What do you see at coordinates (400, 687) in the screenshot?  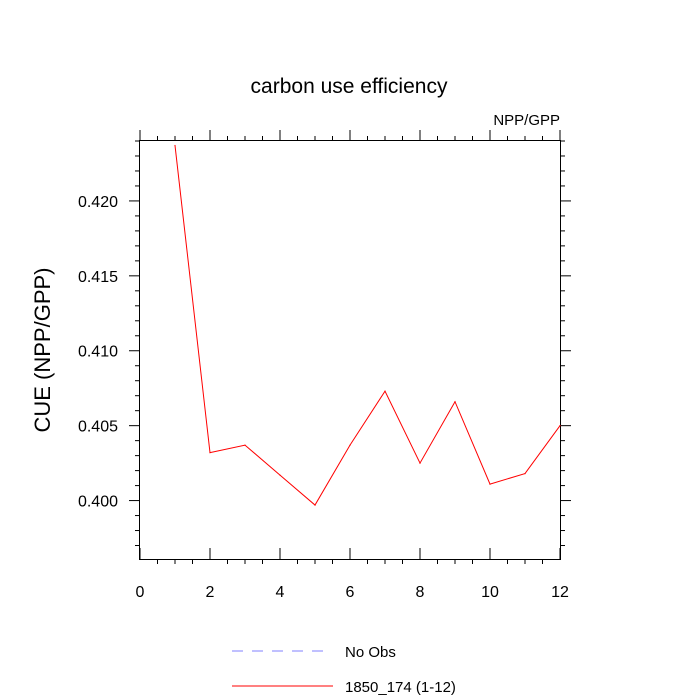 I see `legend-label-series: 1850_174 (1-12)` at bounding box center [400, 687].